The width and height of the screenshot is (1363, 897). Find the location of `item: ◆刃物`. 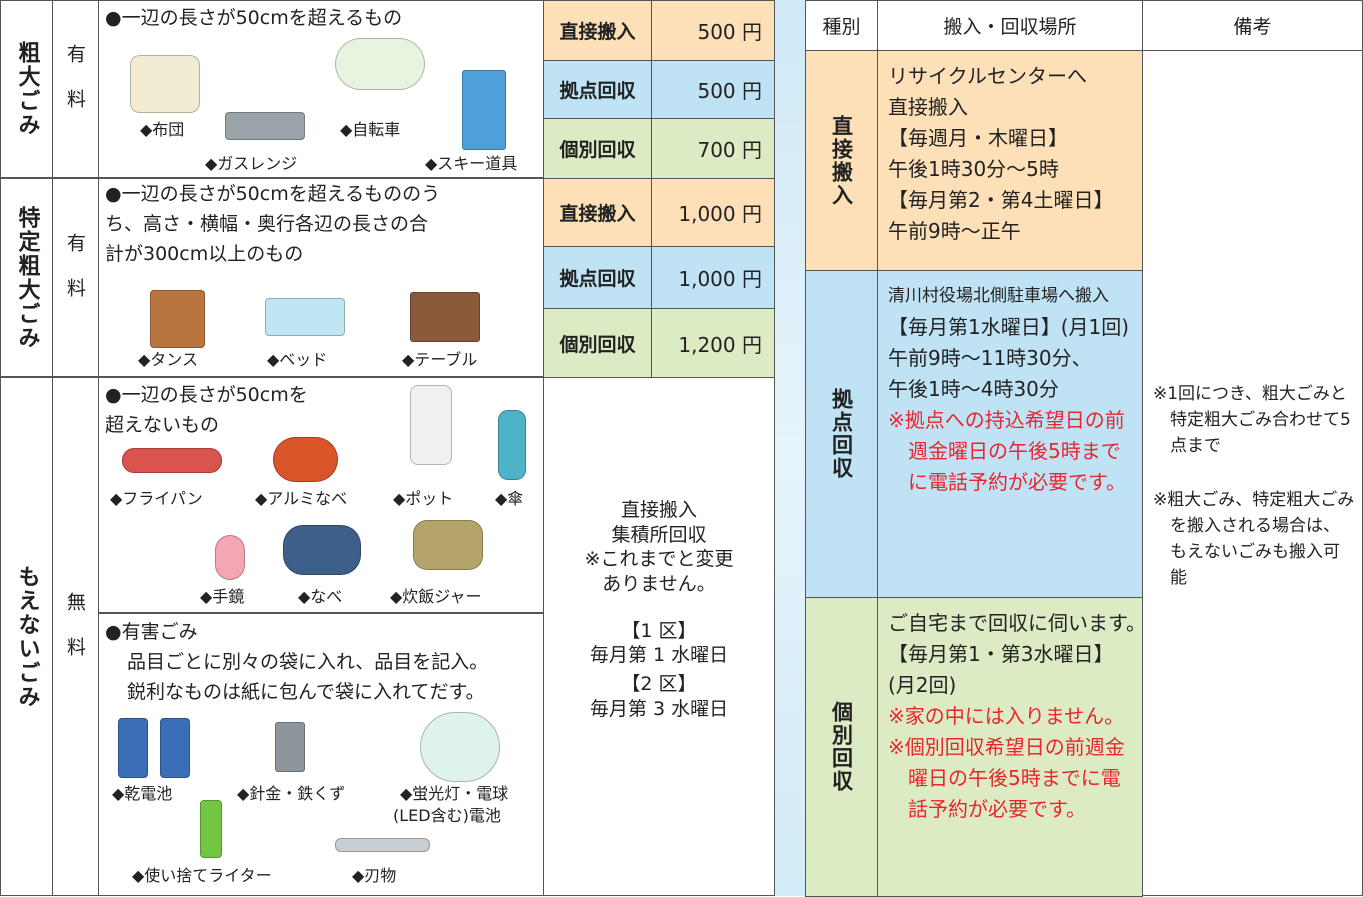

item: ◆刃物 is located at coordinates (374, 875).